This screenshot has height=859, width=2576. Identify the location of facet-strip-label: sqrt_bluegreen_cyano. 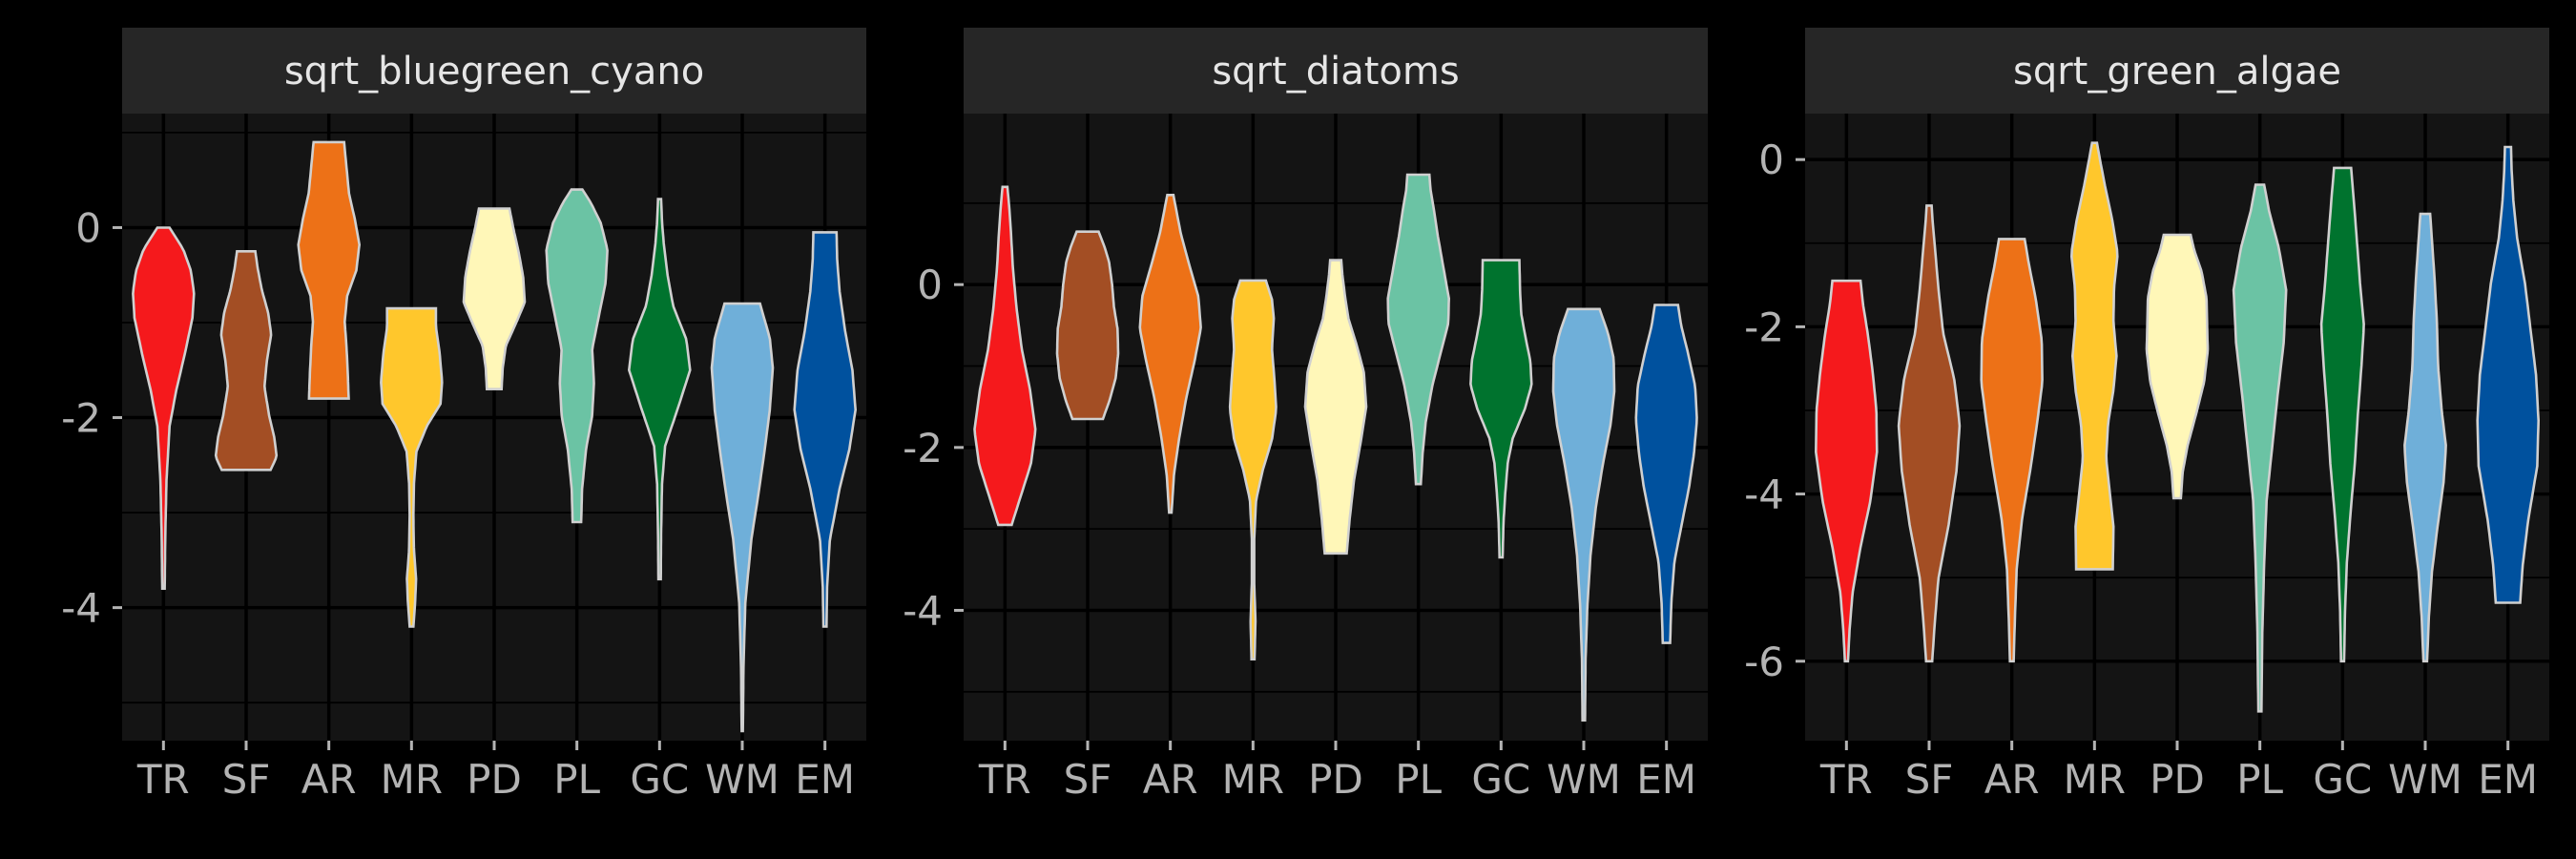
(494, 72).